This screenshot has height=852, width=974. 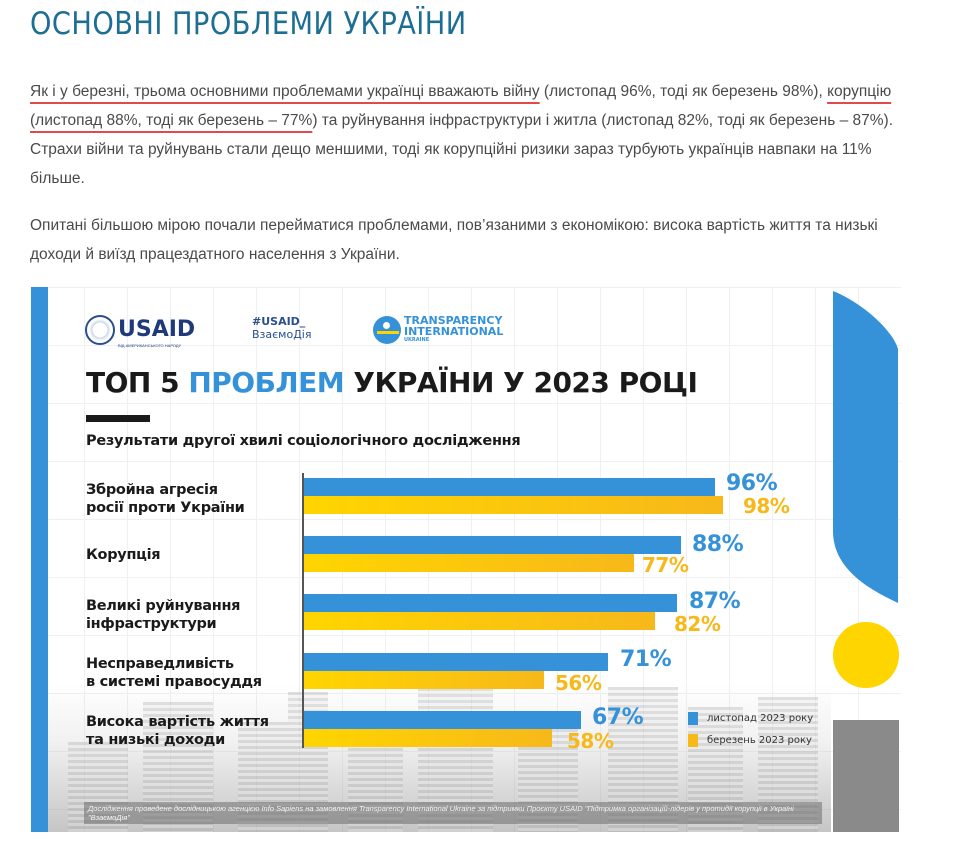 I want to click on page-title: ОСНОВНІ ПРОБЛЕМИ УКРАЇНИ, so click(x=248, y=24).